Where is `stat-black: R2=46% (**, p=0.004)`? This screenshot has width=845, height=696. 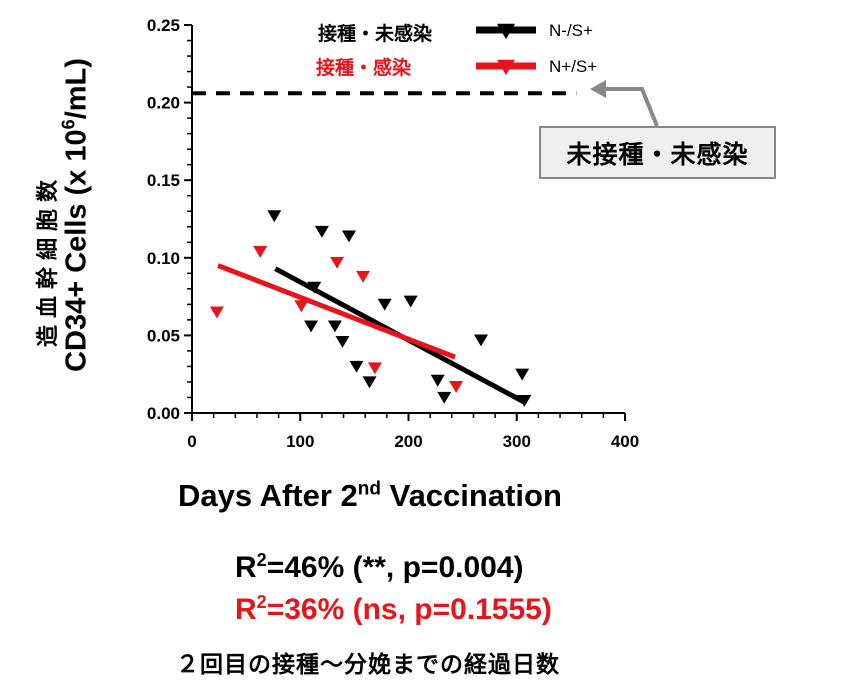
stat-black: R2=46% (**, p=0.004) is located at coordinates (379, 567).